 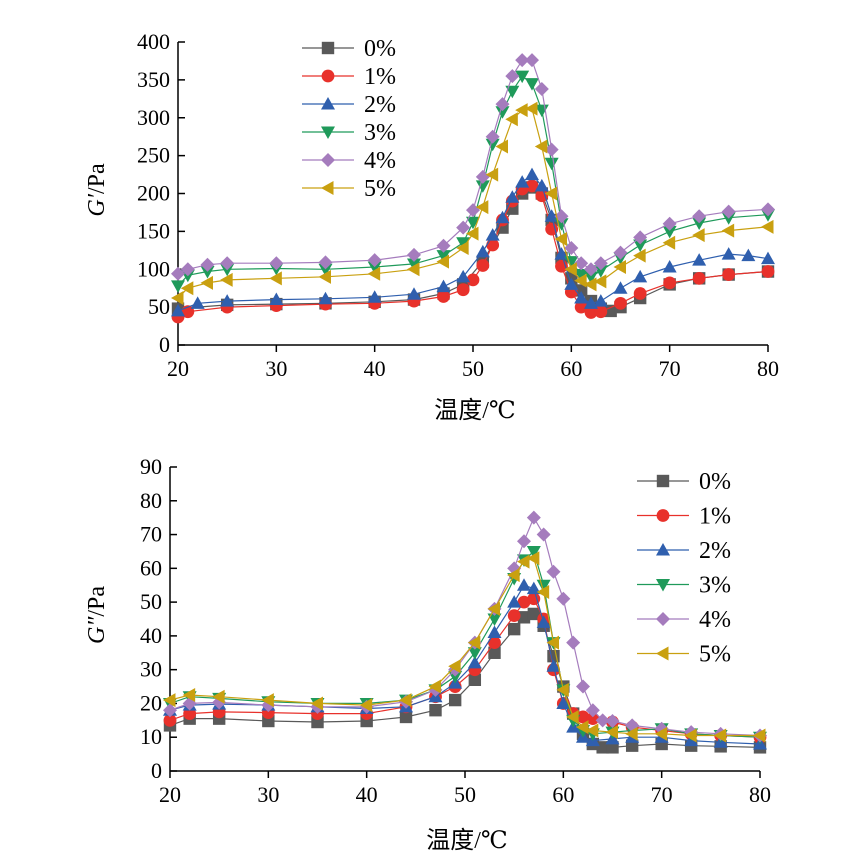 I want to click on y-tick-label: 10, so click(x=151, y=736).